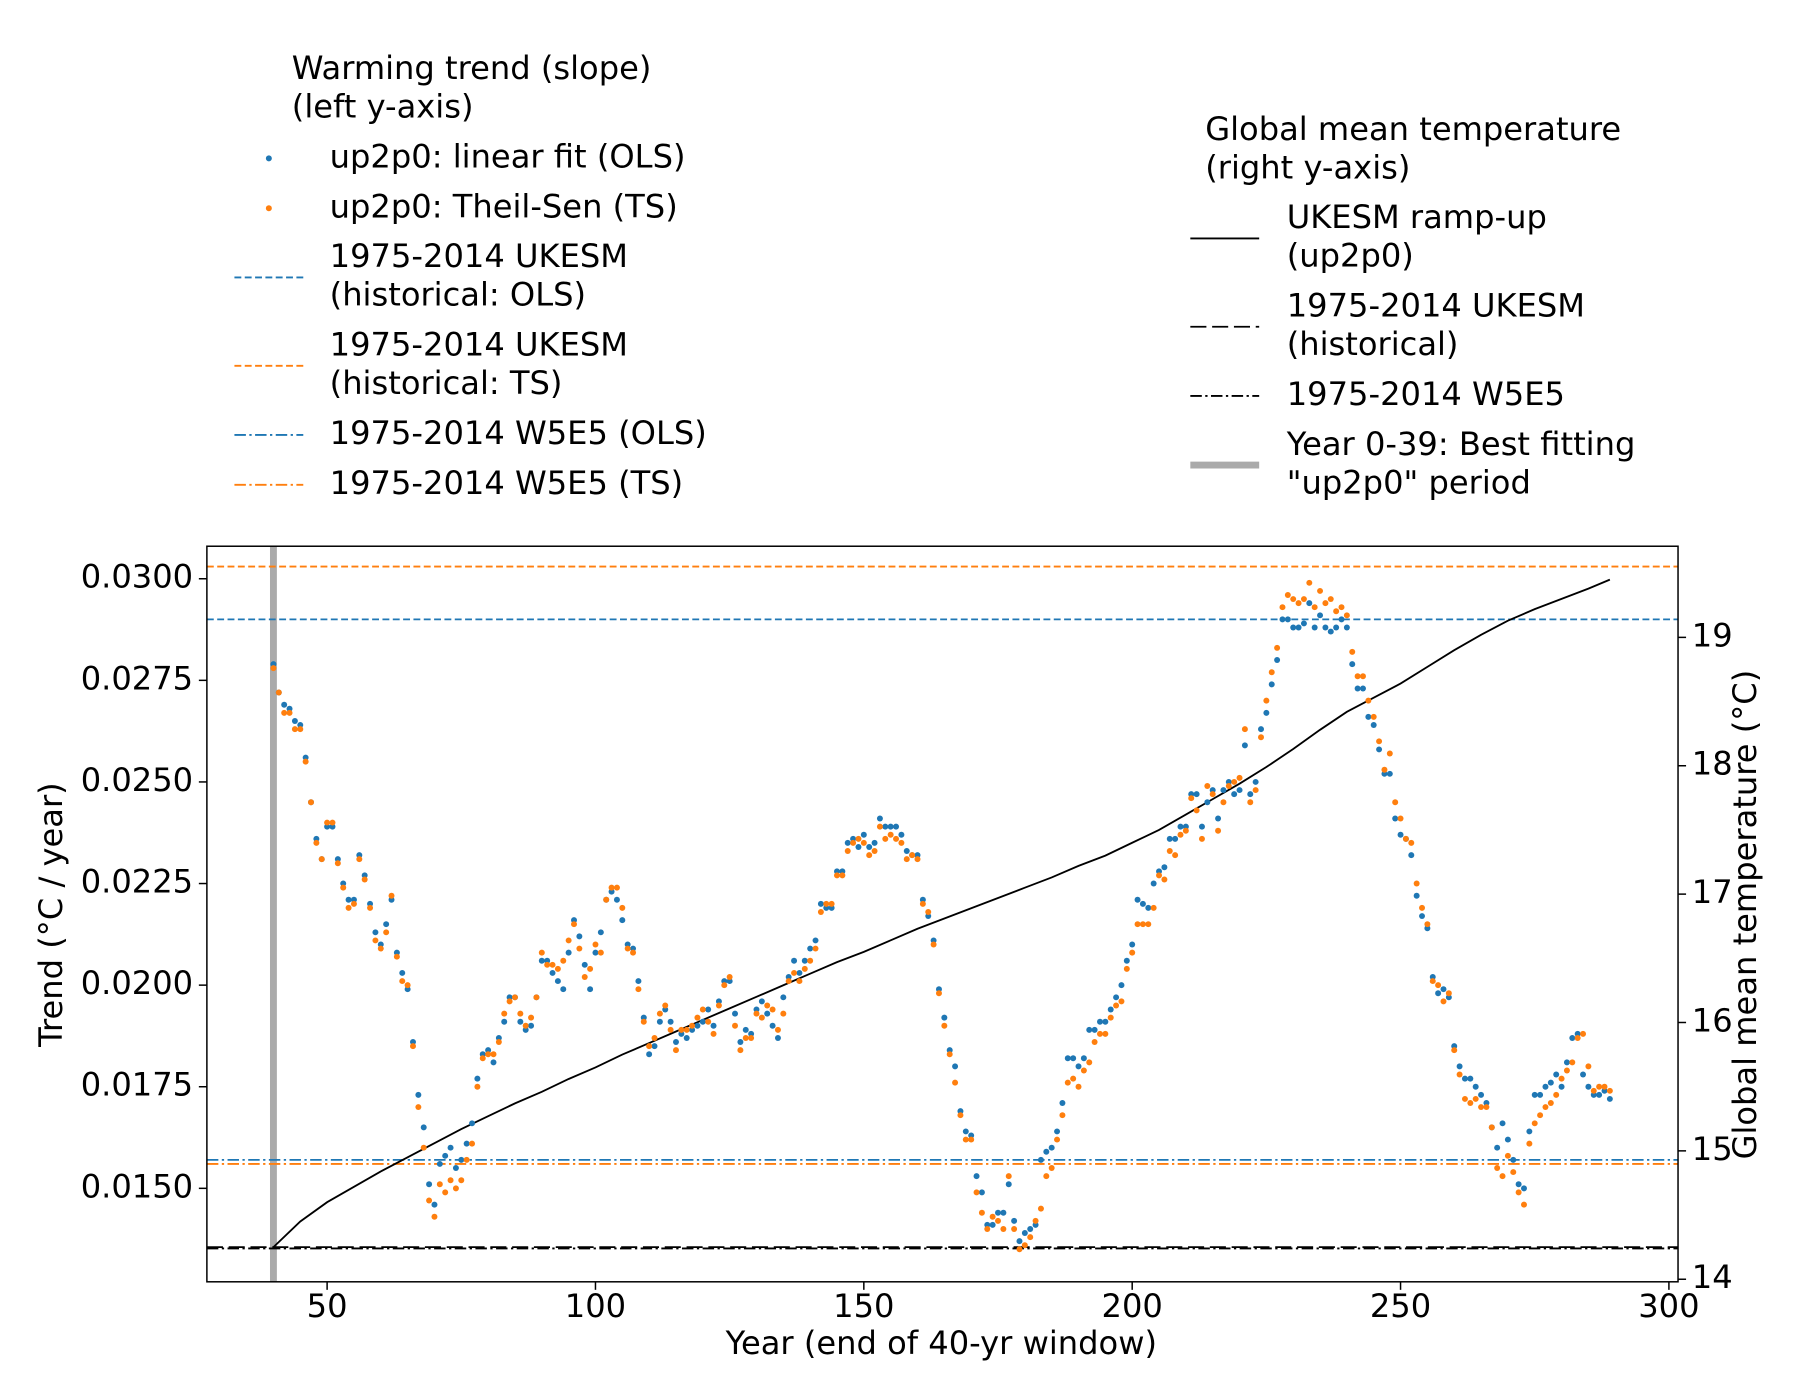  I want to click on y-tick-label: 0.0175, so click(137, 1085).